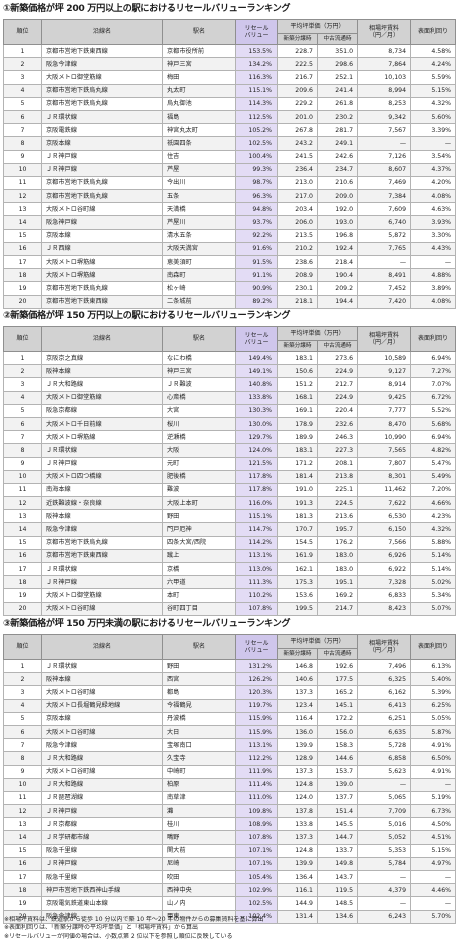  Describe the element at coordinates (256, 666) in the screenshot. I see `resale-value-cell: 131.2%` at that location.